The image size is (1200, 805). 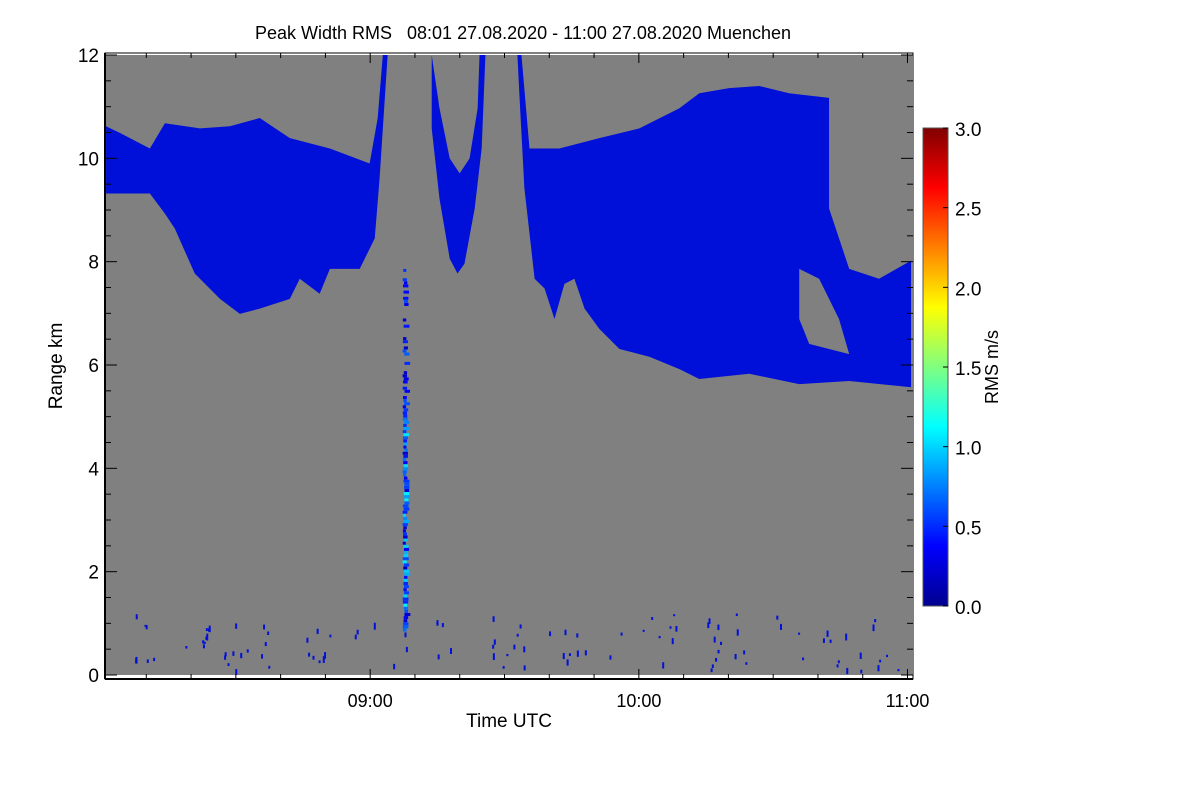 I want to click on x-axis-label: Time UTC, so click(x=509, y=721).